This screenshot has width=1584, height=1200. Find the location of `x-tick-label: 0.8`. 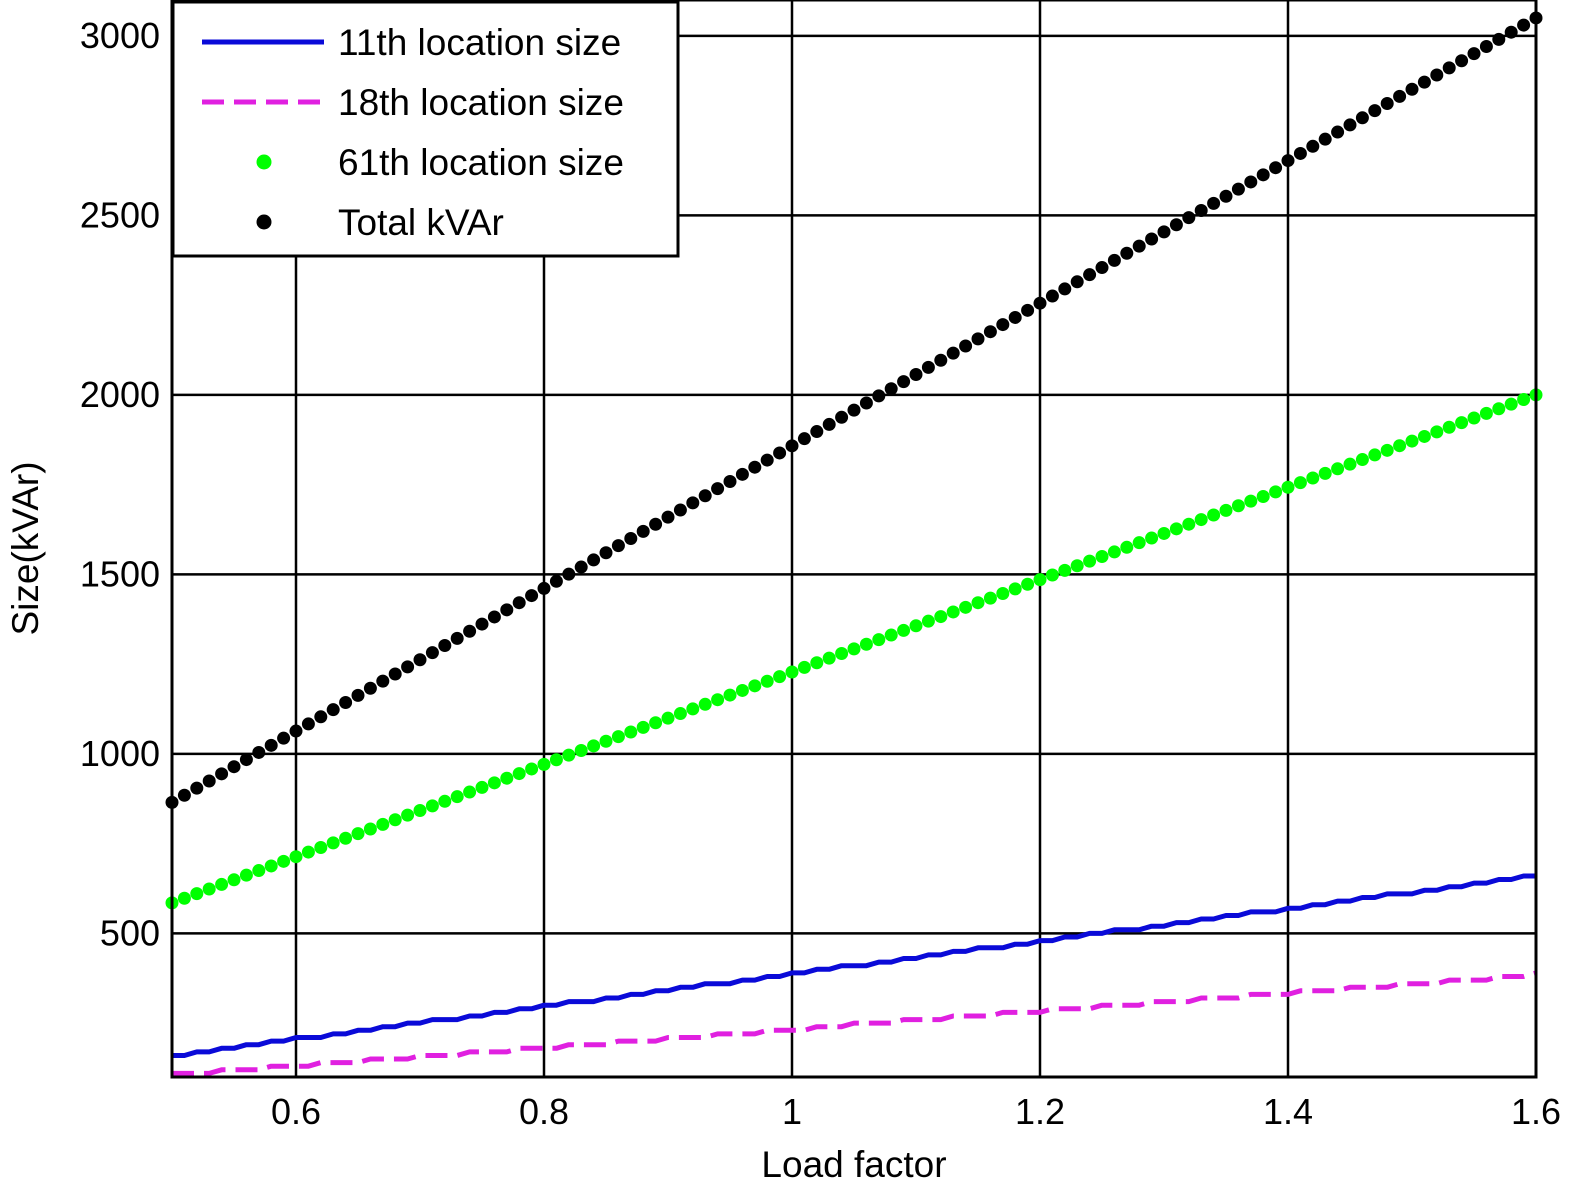

x-tick-label: 0.8 is located at coordinates (544, 1111).